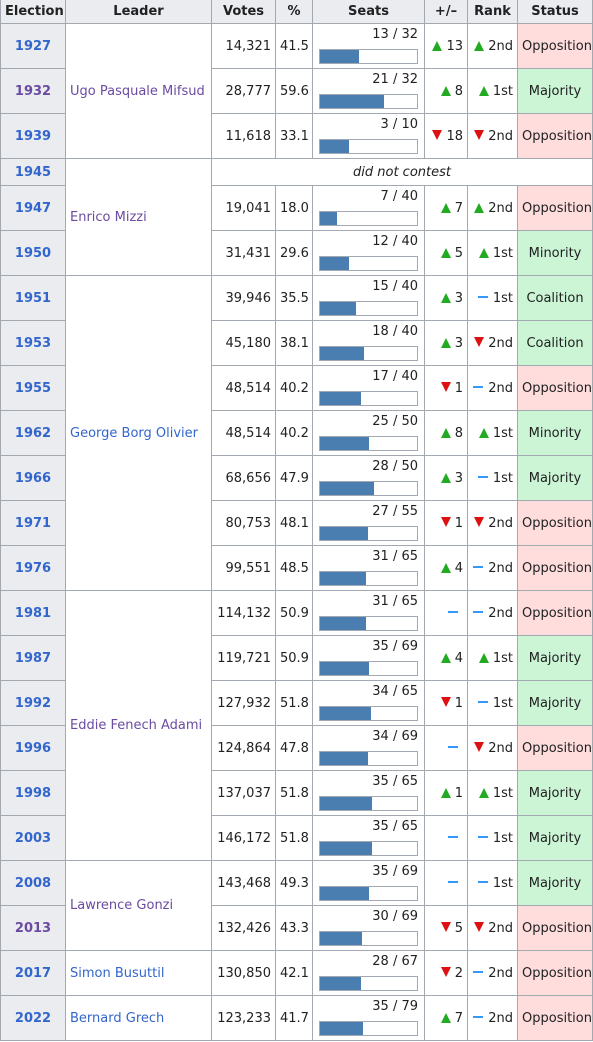 This screenshot has height=1042, width=593. What do you see at coordinates (294, 12) in the screenshot?
I see `header-percent: %` at bounding box center [294, 12].